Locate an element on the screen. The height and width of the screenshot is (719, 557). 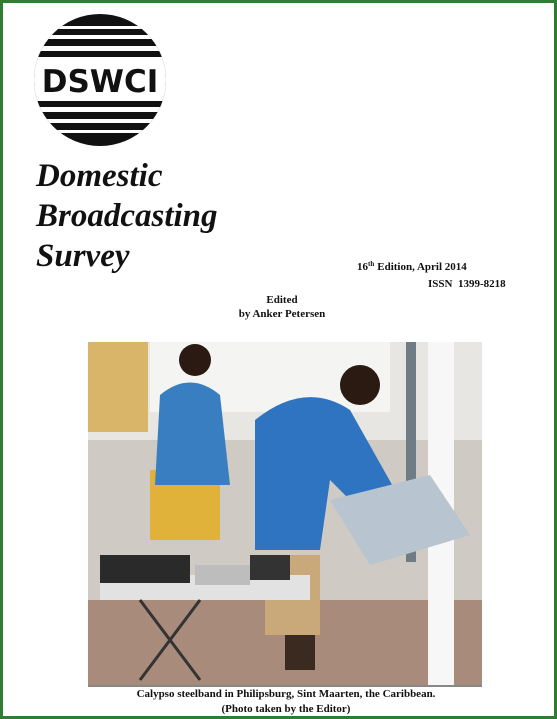
edition-rest: Edition, April 2014 is located at coordinates (422, 267).